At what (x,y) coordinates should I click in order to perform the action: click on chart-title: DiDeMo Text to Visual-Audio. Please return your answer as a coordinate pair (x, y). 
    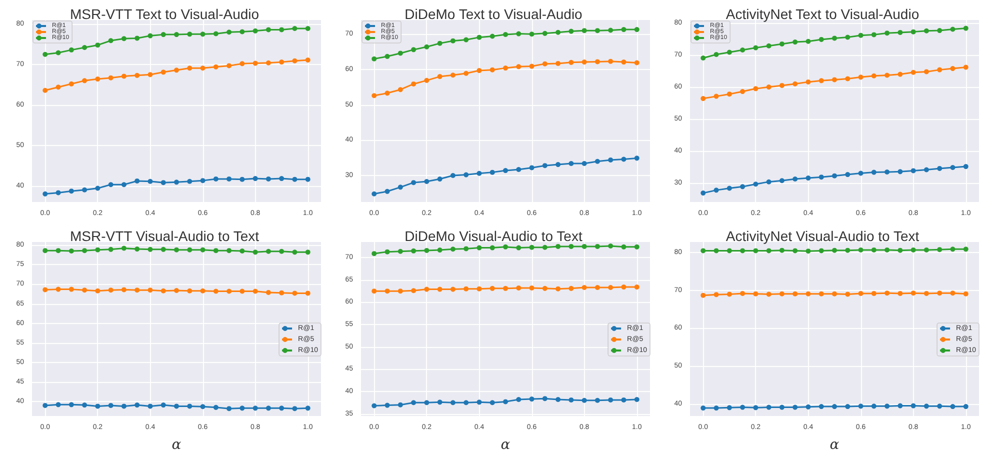
    Looking at the image, I should click on (493, 14).